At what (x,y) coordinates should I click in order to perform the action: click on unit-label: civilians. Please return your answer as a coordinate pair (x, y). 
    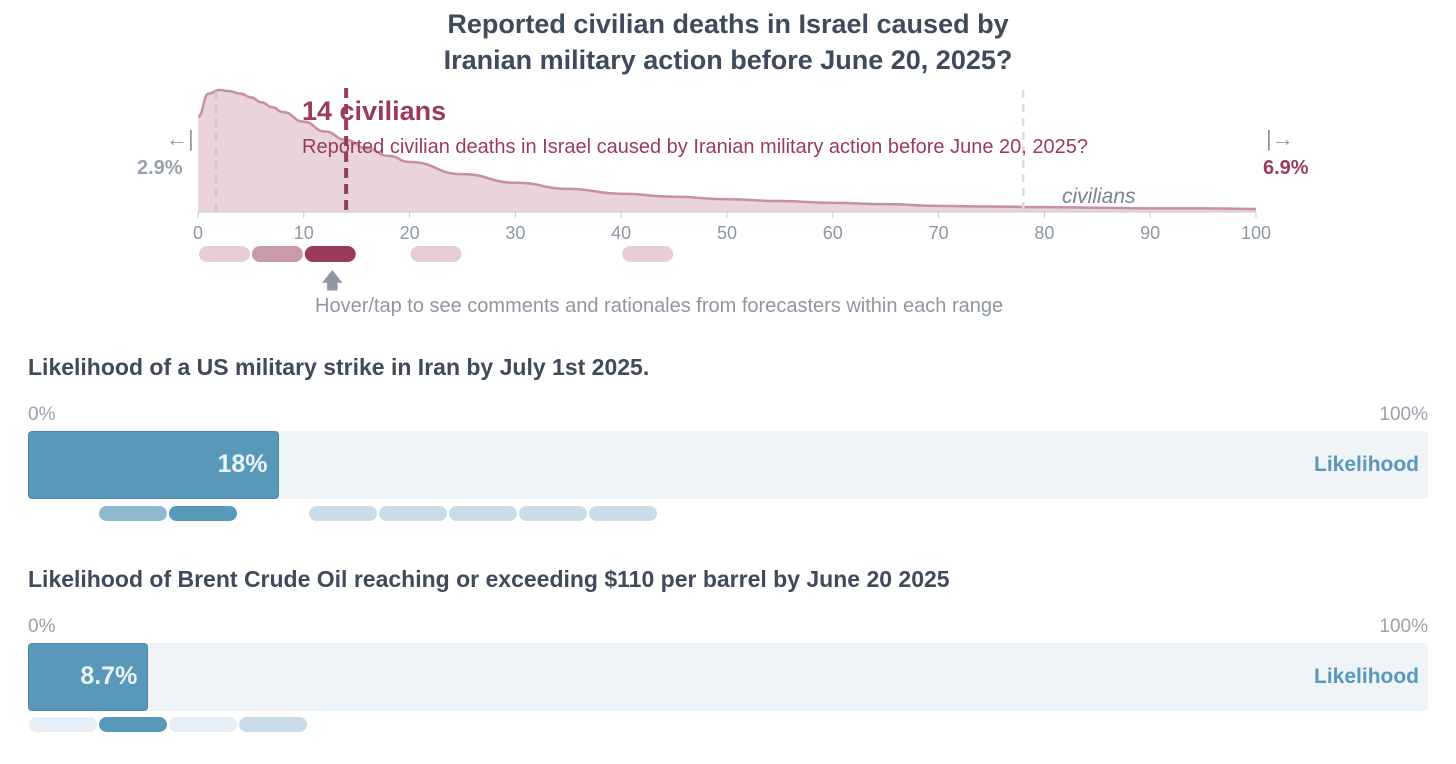
    Looking at the image, I should click on (1099, 196).